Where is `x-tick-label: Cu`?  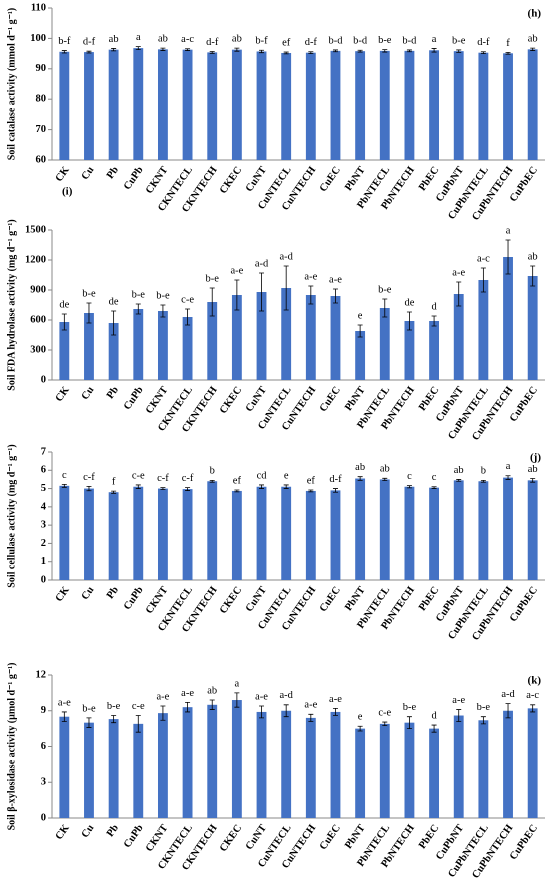
x-tick-label: Cu is located at coordinates (88, 831).